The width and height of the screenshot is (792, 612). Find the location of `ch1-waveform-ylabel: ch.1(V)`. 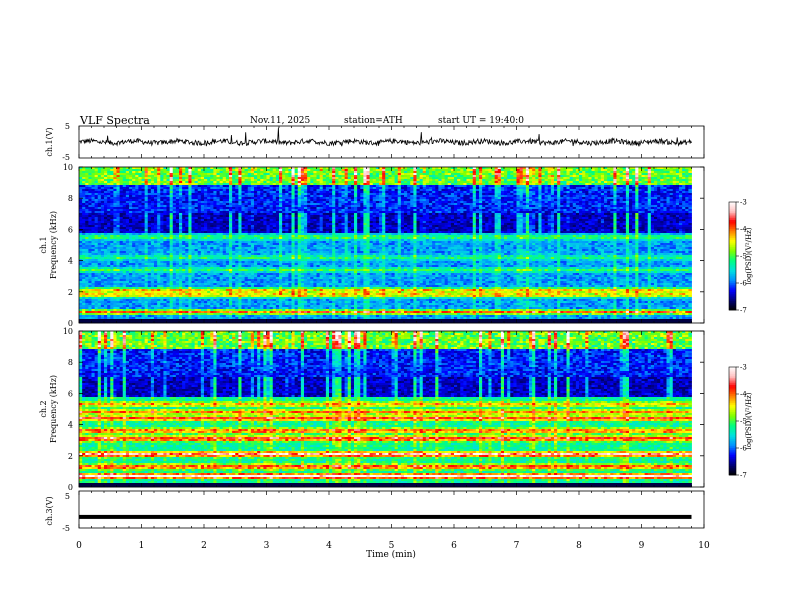

ch1-waveform-ylabel: ch.1(V) is located at coordinates (49, 141).